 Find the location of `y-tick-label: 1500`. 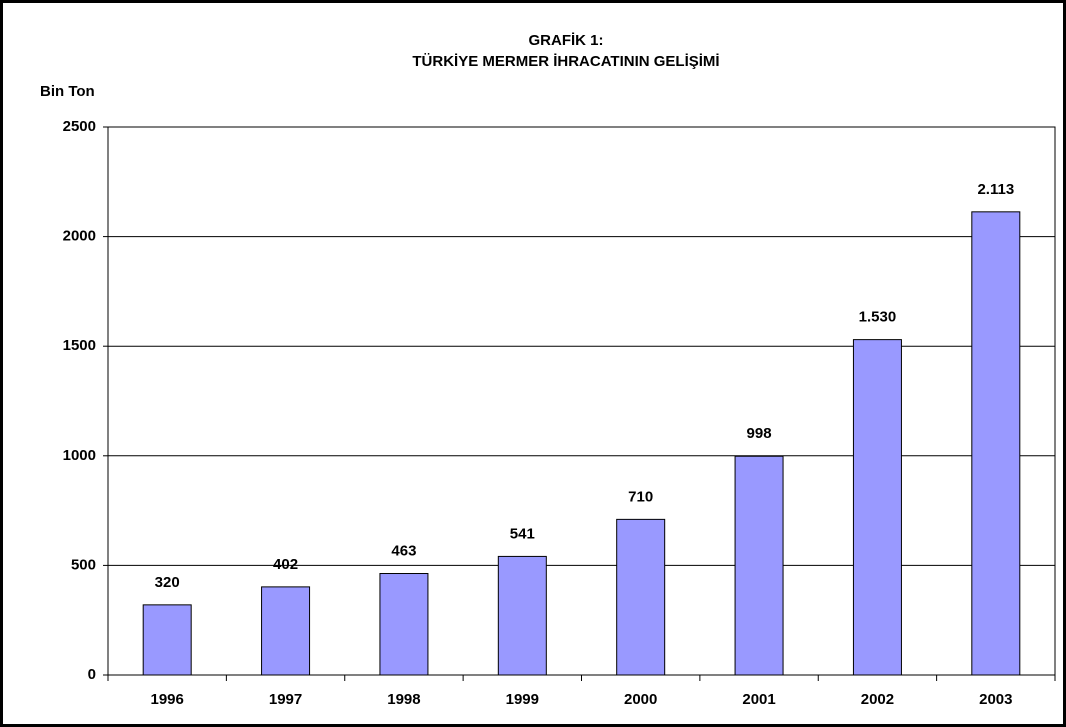

y-tick-label: 1500 is located at coordinates (79, 345).